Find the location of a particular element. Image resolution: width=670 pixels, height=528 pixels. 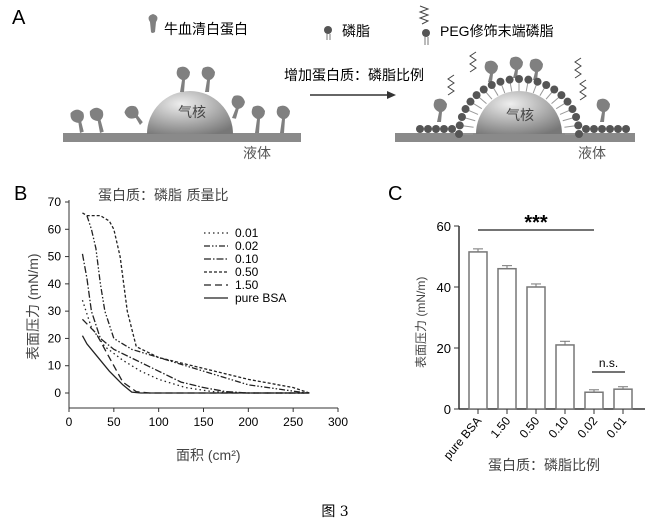

series-line-0.10 is located at coordinates (195, 323).